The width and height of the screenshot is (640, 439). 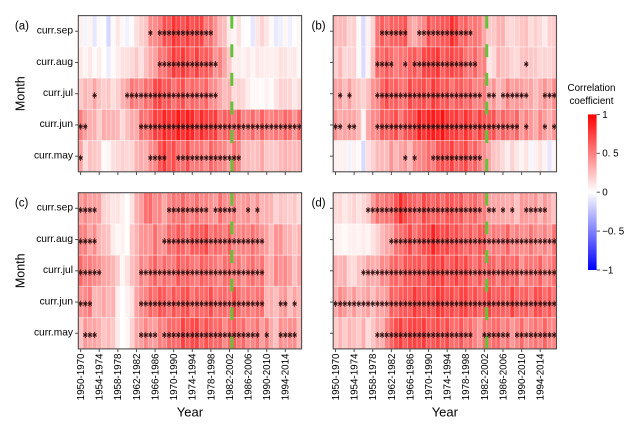 What do you see at coordinates (319, 204) in the screenshot?
I see `svg-text: (d)` at bounding box center [319, 204].